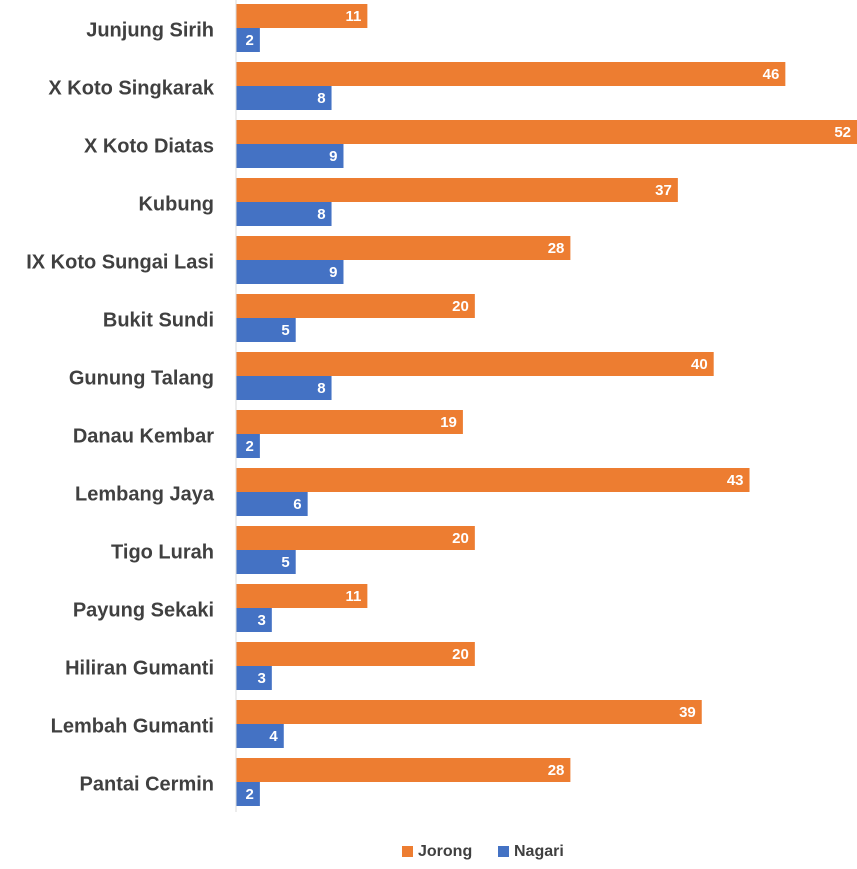 The width and height of the screenshot is (857, 869). What do you see at coordinates (403, 248) in the screenshot?
I see `bar-jorong-ix-koto-sungai-lasi` at bounding box center [403, 248].